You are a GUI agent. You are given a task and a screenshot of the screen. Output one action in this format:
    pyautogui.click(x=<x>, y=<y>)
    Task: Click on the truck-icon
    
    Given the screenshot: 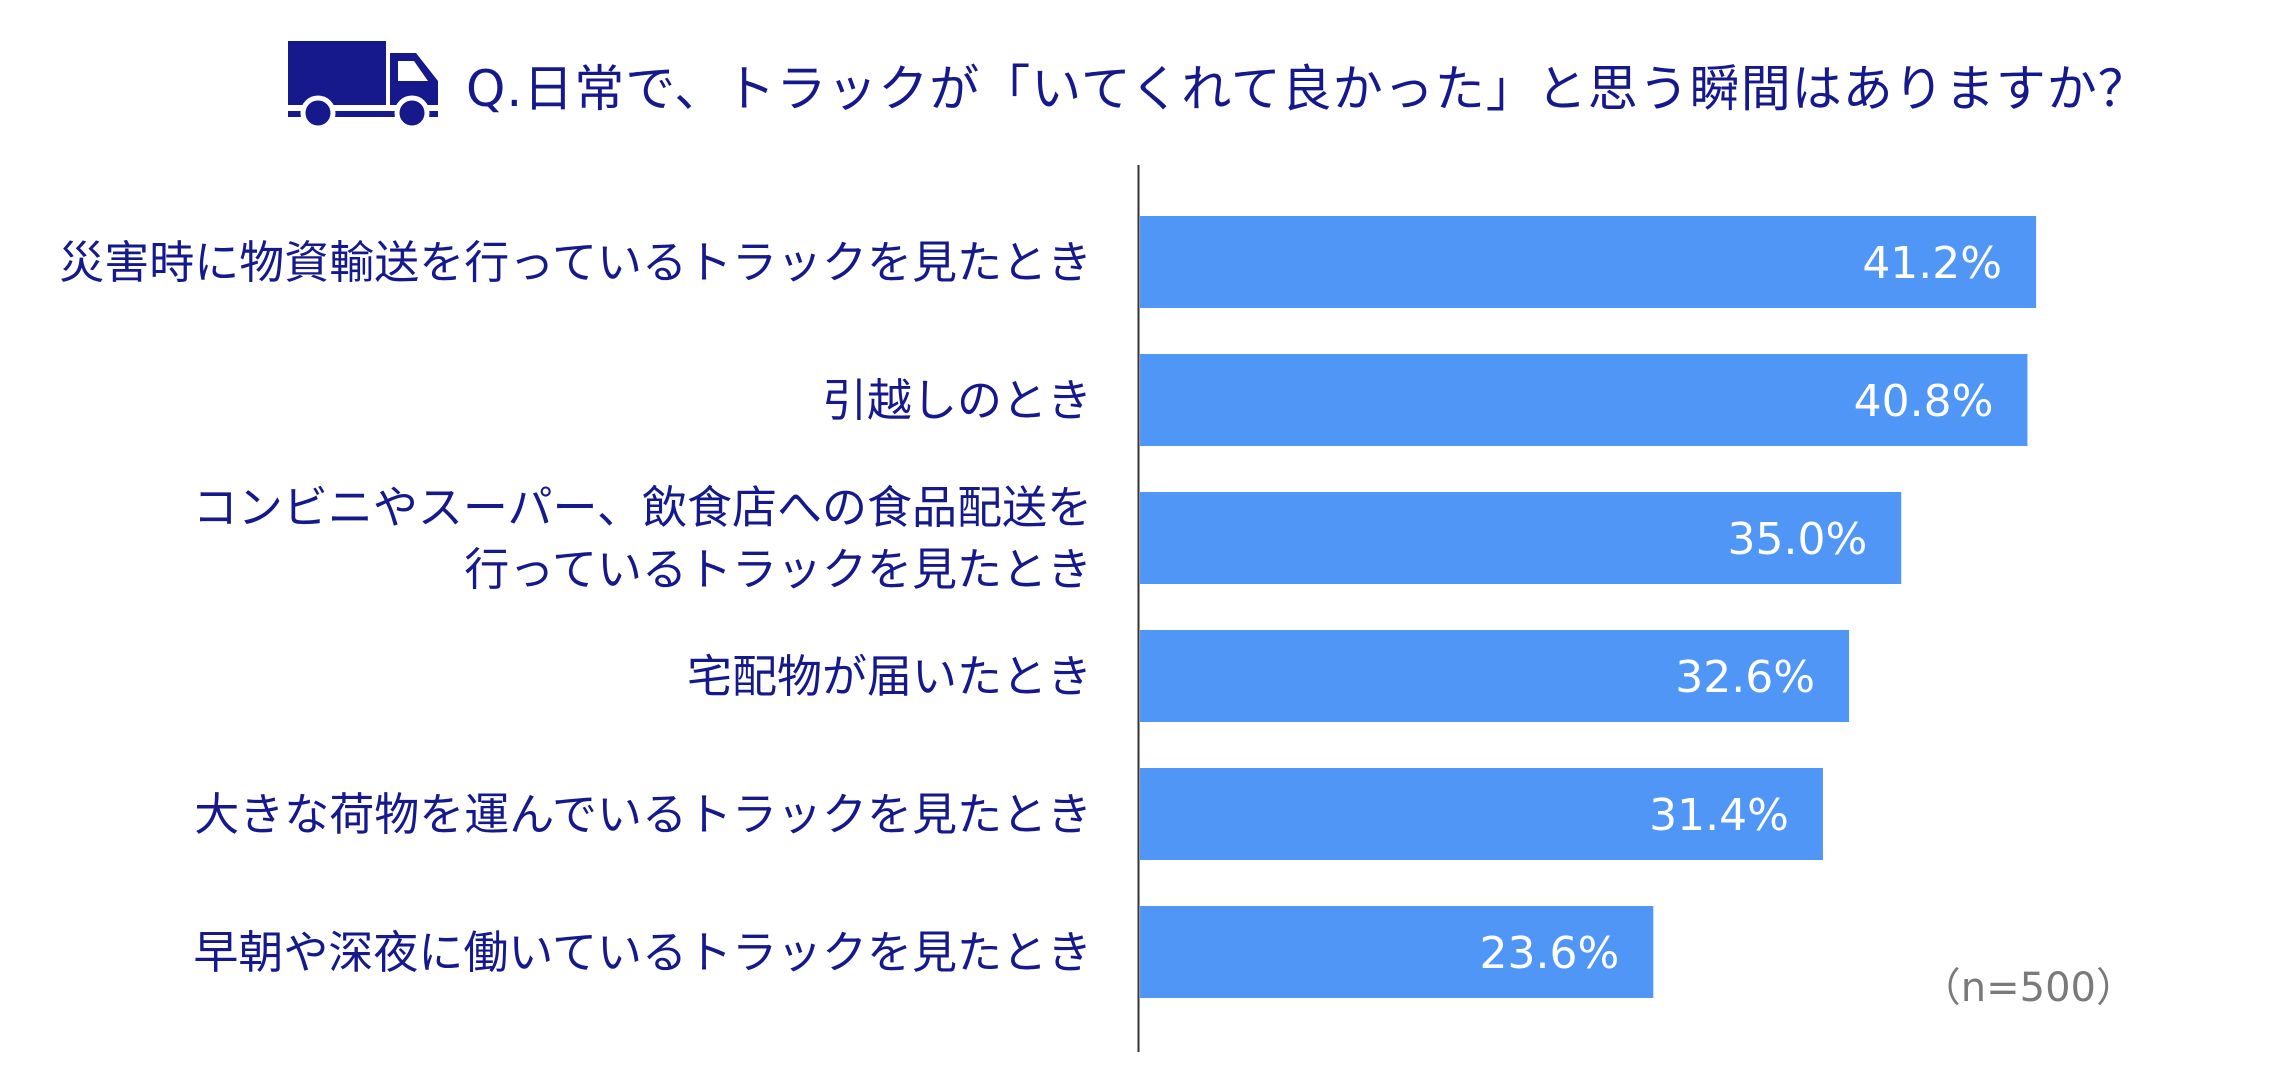 What is the action you would take?
    pyautogui.click(x=363, y=85)
    